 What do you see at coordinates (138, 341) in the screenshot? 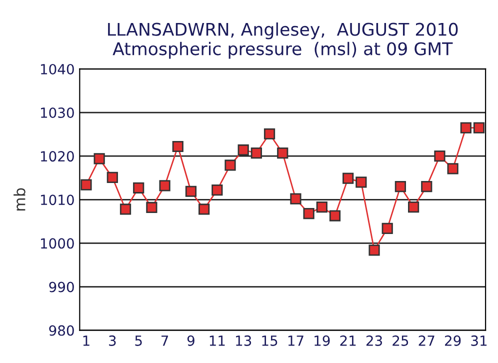
I see `x-tick-label: 5` at bounding box center [138, 341].